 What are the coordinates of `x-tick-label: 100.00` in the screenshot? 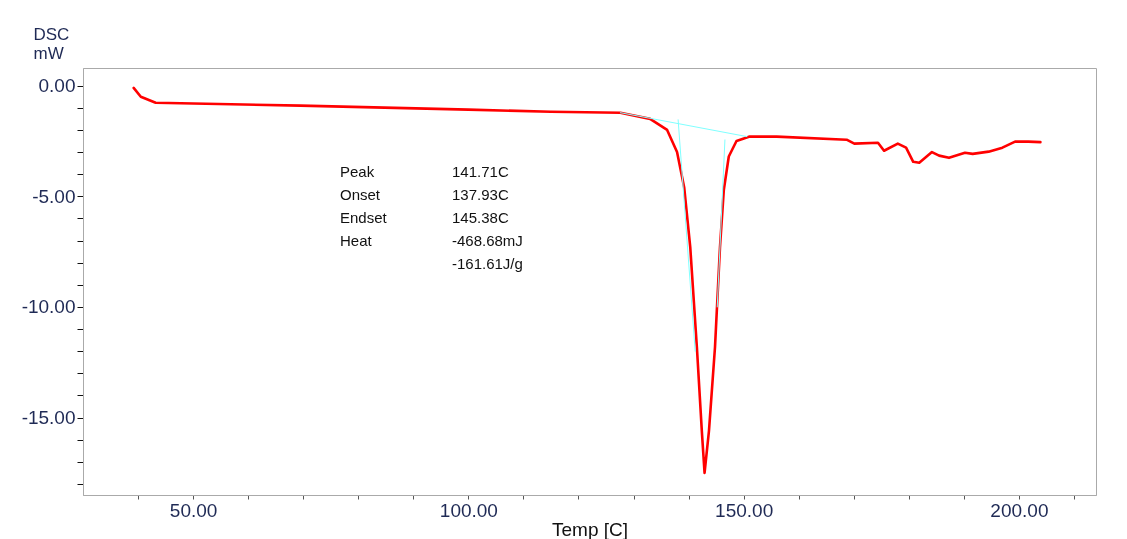 It's located at (468, 510).